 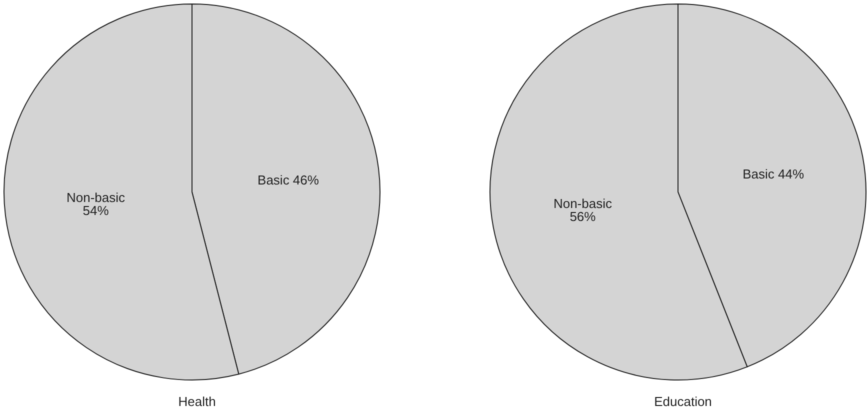 What do you see at coordinates (773, 174) in the screenshot?
I see `slice-label: Basic 44%` at bounding box center [773, 174].